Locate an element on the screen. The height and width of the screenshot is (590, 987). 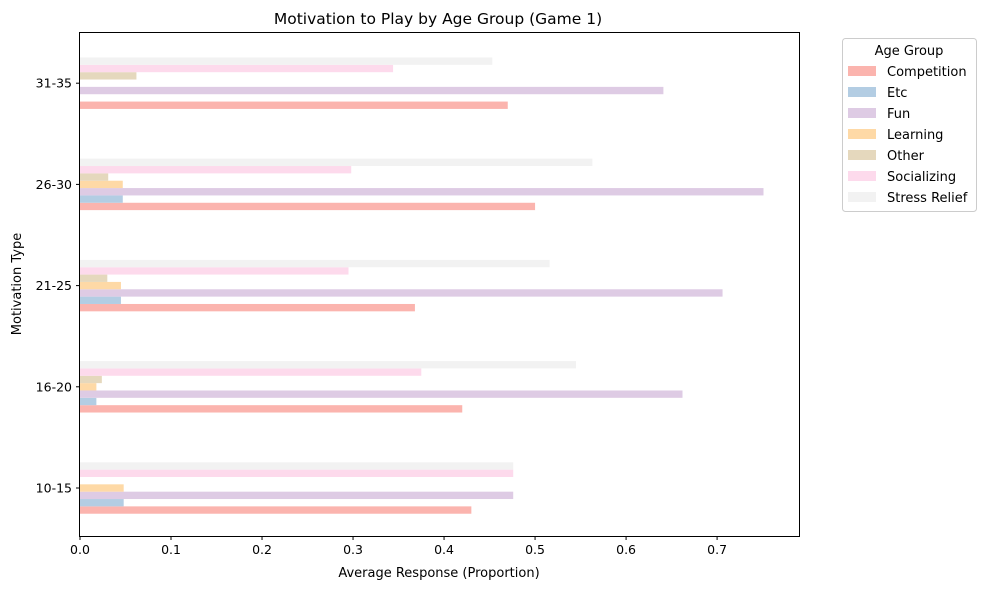
y-tick-label: 26-30 is located at coordinates (54, 184).